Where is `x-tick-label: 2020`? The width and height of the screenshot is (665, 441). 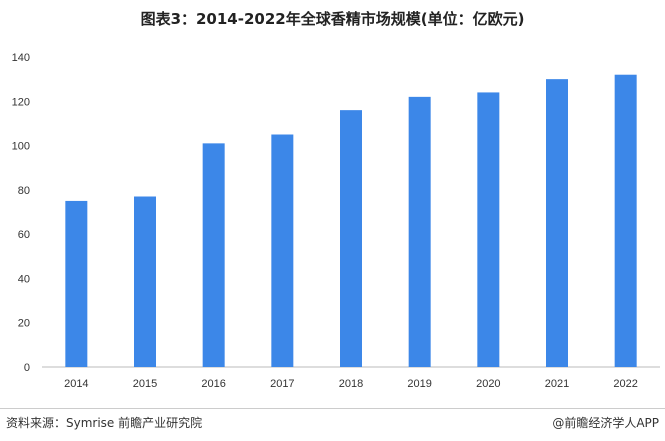
x-tick-label: 2020 is located at coordinates (488, 384).